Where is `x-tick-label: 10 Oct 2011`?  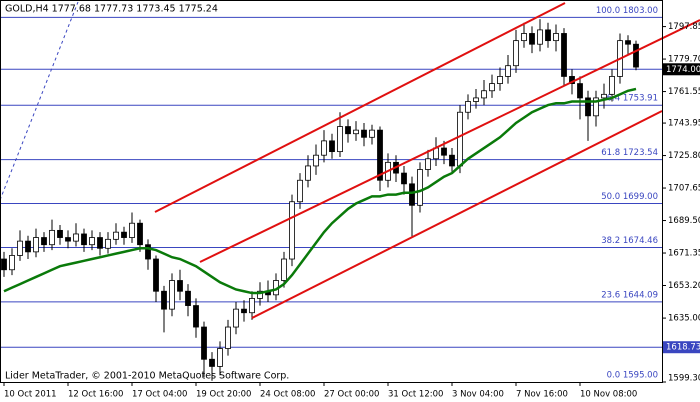 x-tick-label: 10 Oct 2011 is located at coordinates (30, 395).